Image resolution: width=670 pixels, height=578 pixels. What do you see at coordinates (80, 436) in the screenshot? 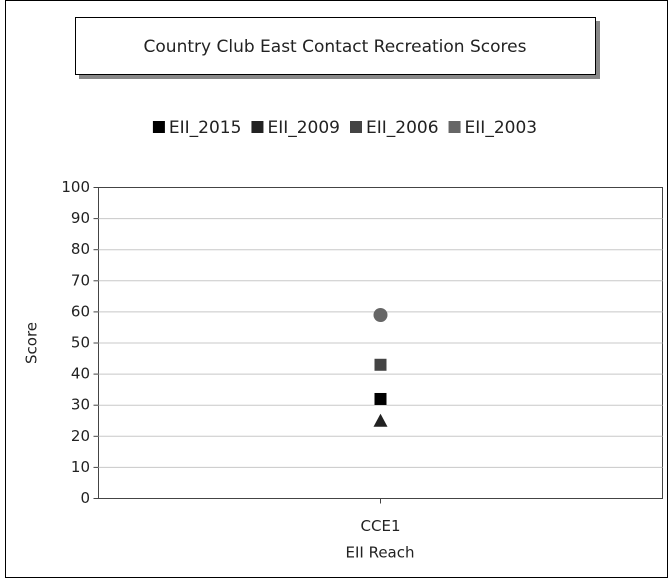
I see `y-tick-label: 20` at bounding box center [80, 436].